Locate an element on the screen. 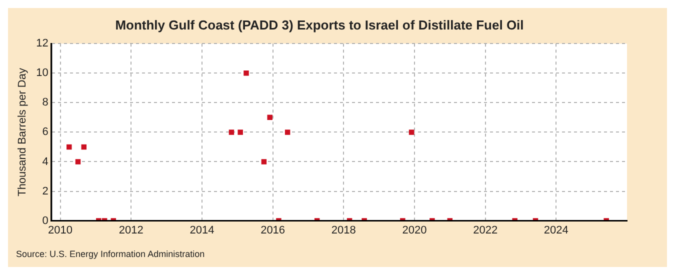  x-tick-label: 2016 is located at coordinates (273, 230).